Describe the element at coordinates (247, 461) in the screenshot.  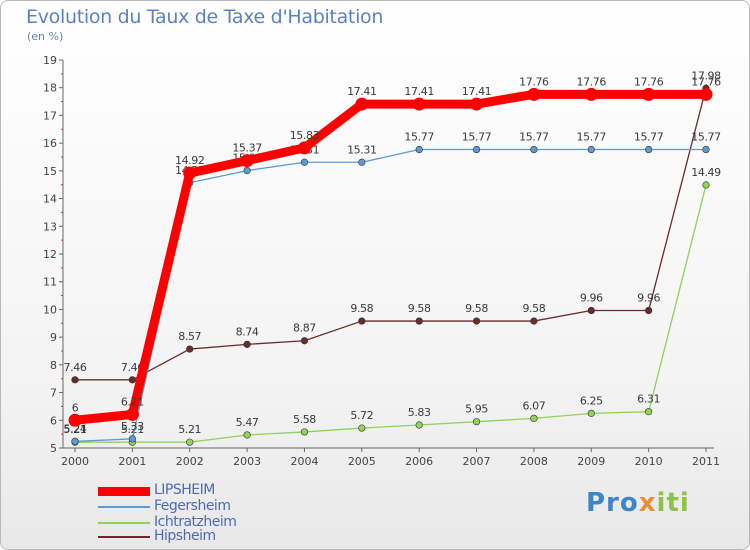
I see `x-tick-label: 2003` at that location.